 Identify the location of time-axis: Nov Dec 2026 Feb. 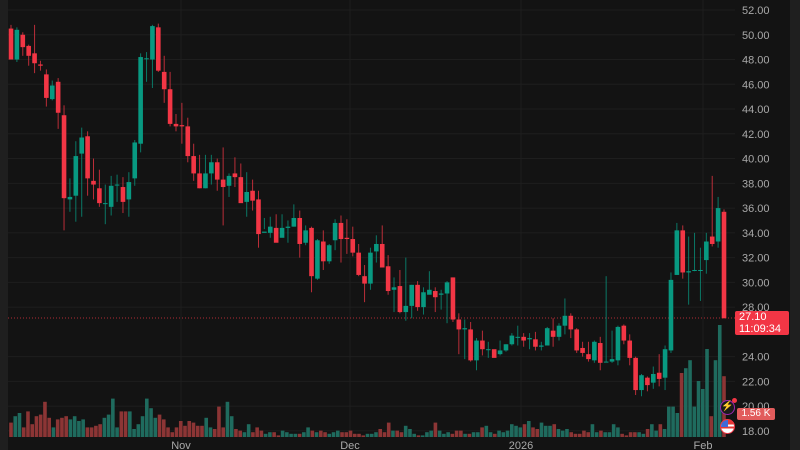
(441, 445).